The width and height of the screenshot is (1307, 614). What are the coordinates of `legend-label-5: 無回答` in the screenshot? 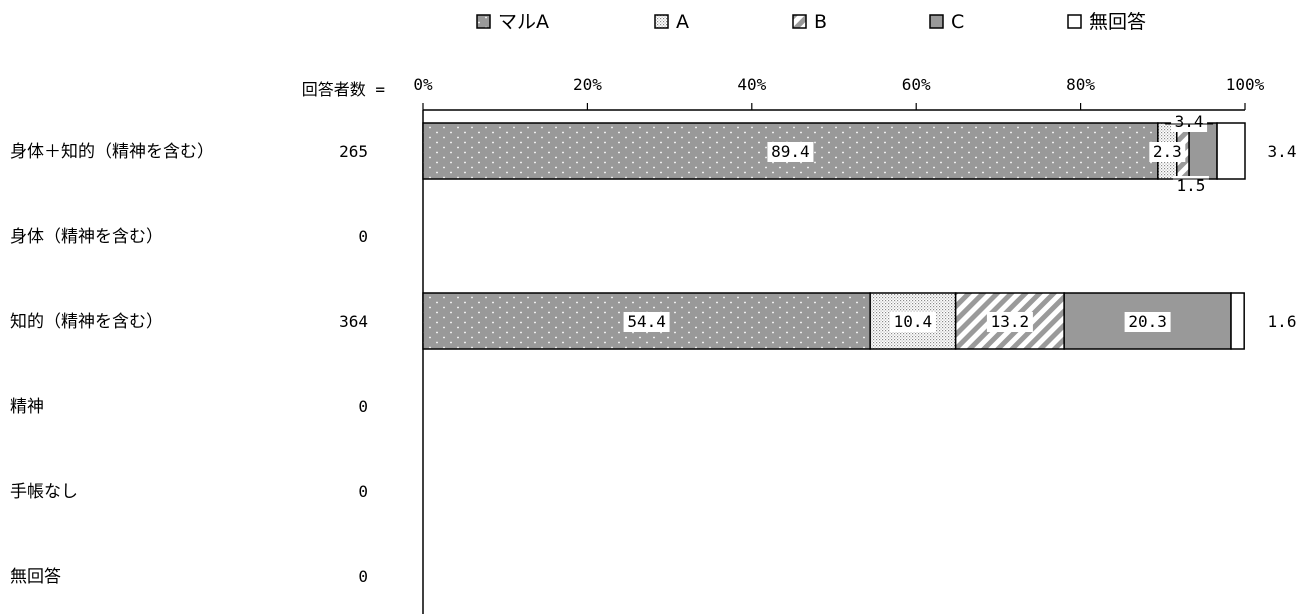 It's located at (1117, 22).